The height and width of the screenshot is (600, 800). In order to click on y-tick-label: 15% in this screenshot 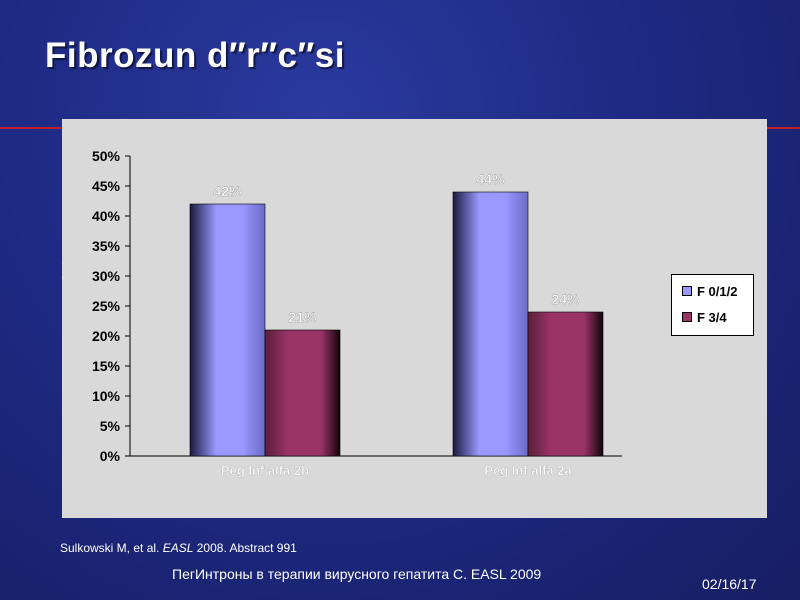, I will do `click(106, 366)`.